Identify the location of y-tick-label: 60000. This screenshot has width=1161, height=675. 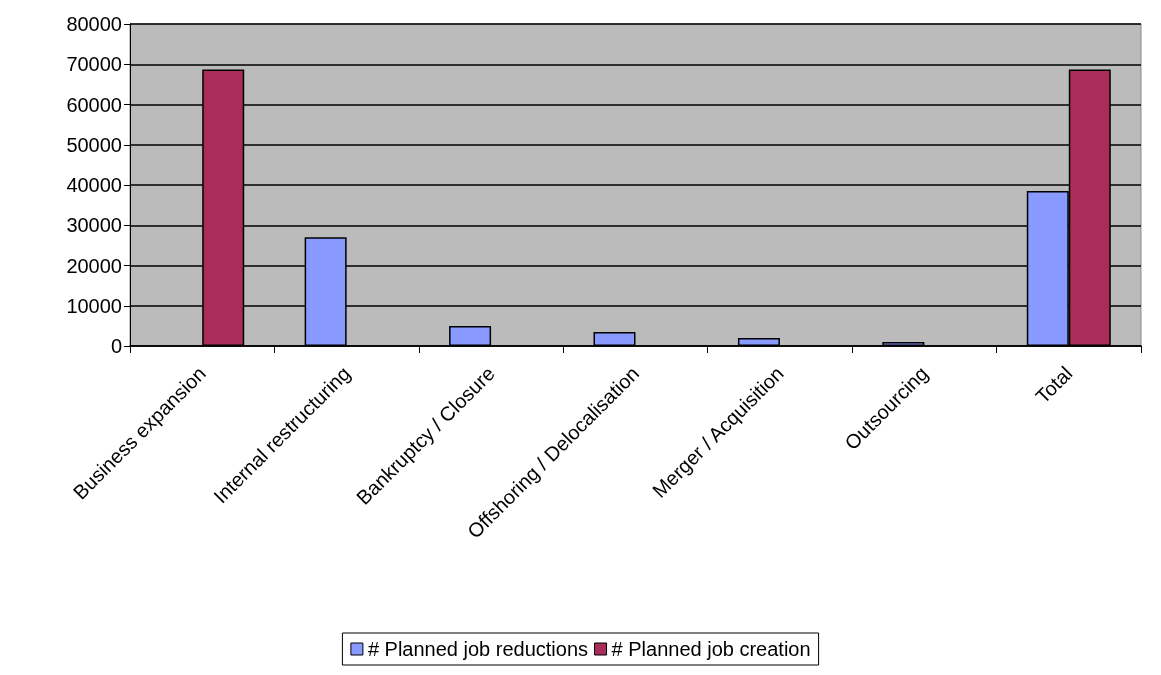
(94, 104).